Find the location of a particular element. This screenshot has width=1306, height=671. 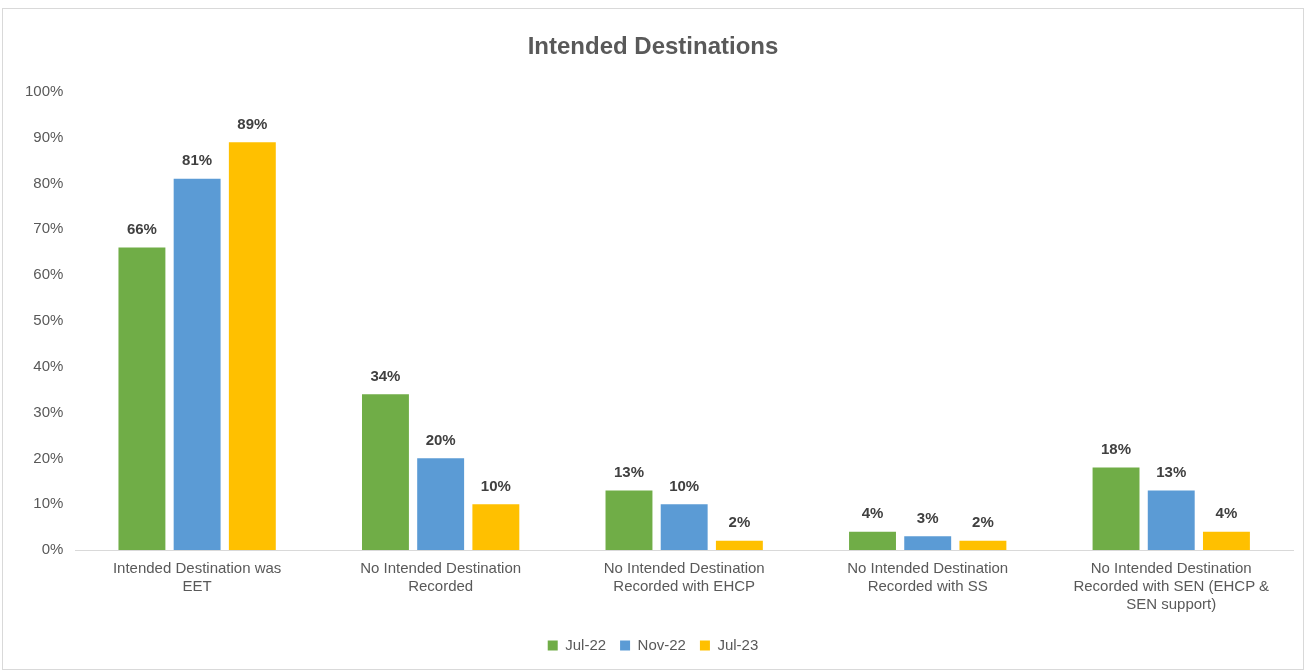

chart-title: Intended Destinations is located at coordinates (653, 46).